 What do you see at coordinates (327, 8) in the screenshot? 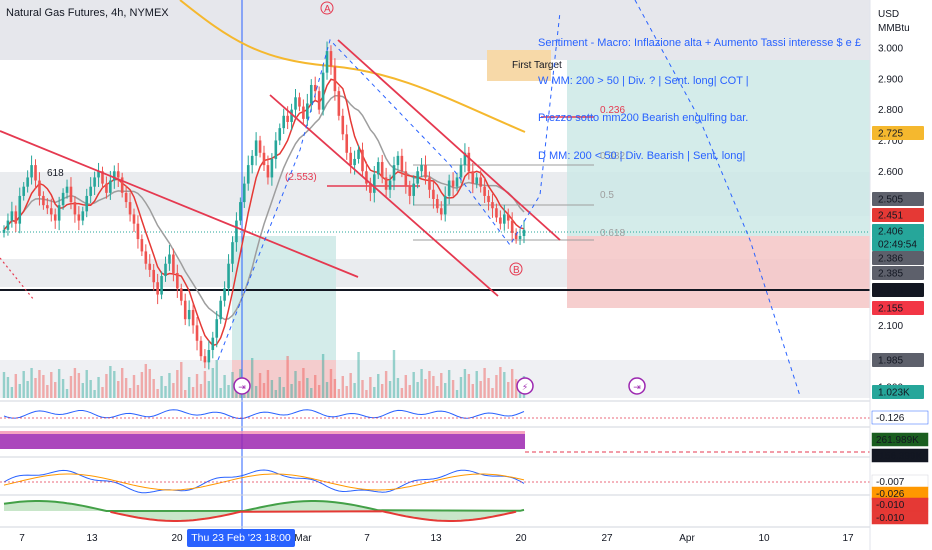
I see `wave-a-marker` at bounding box center [327, 8].